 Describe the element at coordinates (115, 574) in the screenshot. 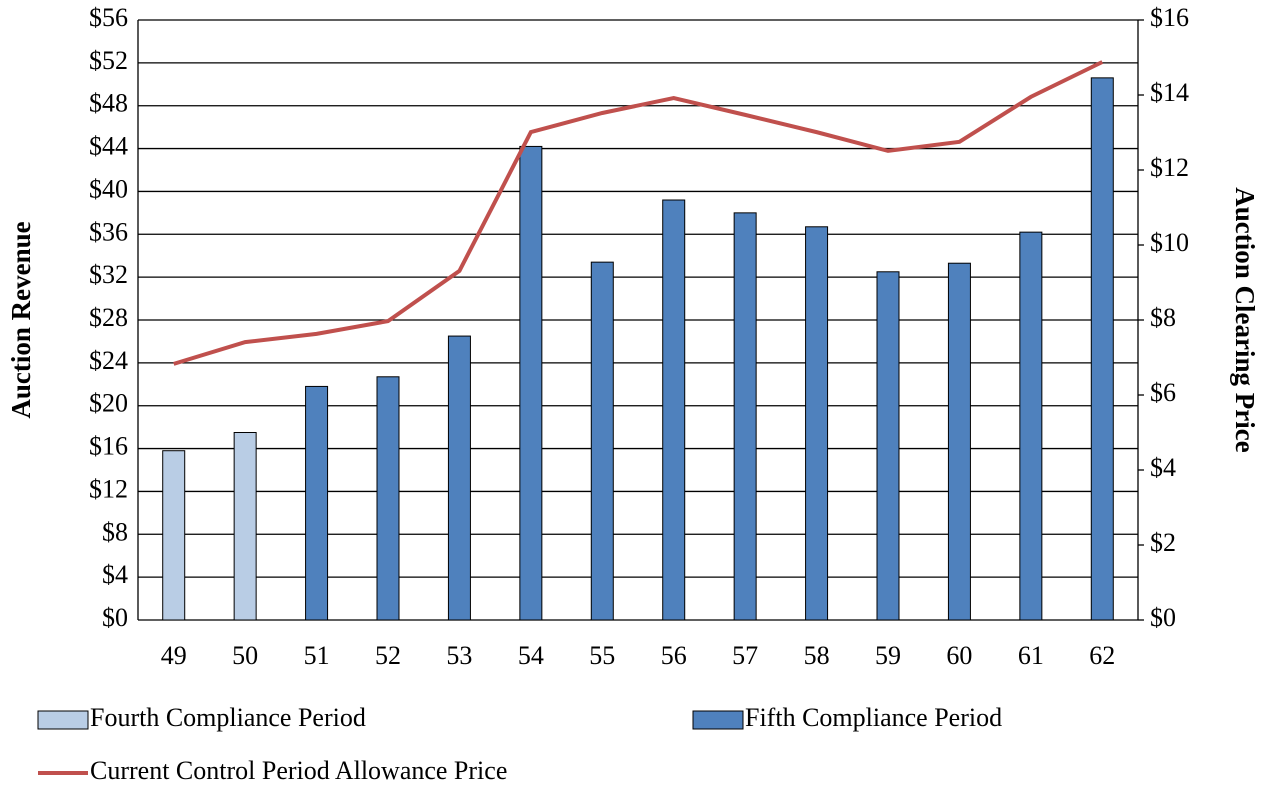

I see `y-tick-label: $4` at that location.